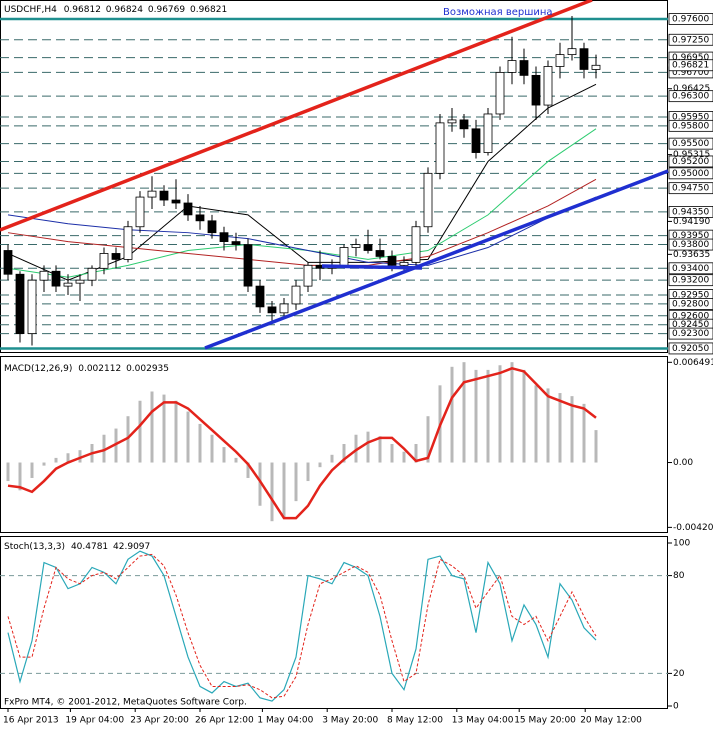  Describe the element at coordinates (679, 674) in the screenshot. I see `y-tick-label: 20` at that location.